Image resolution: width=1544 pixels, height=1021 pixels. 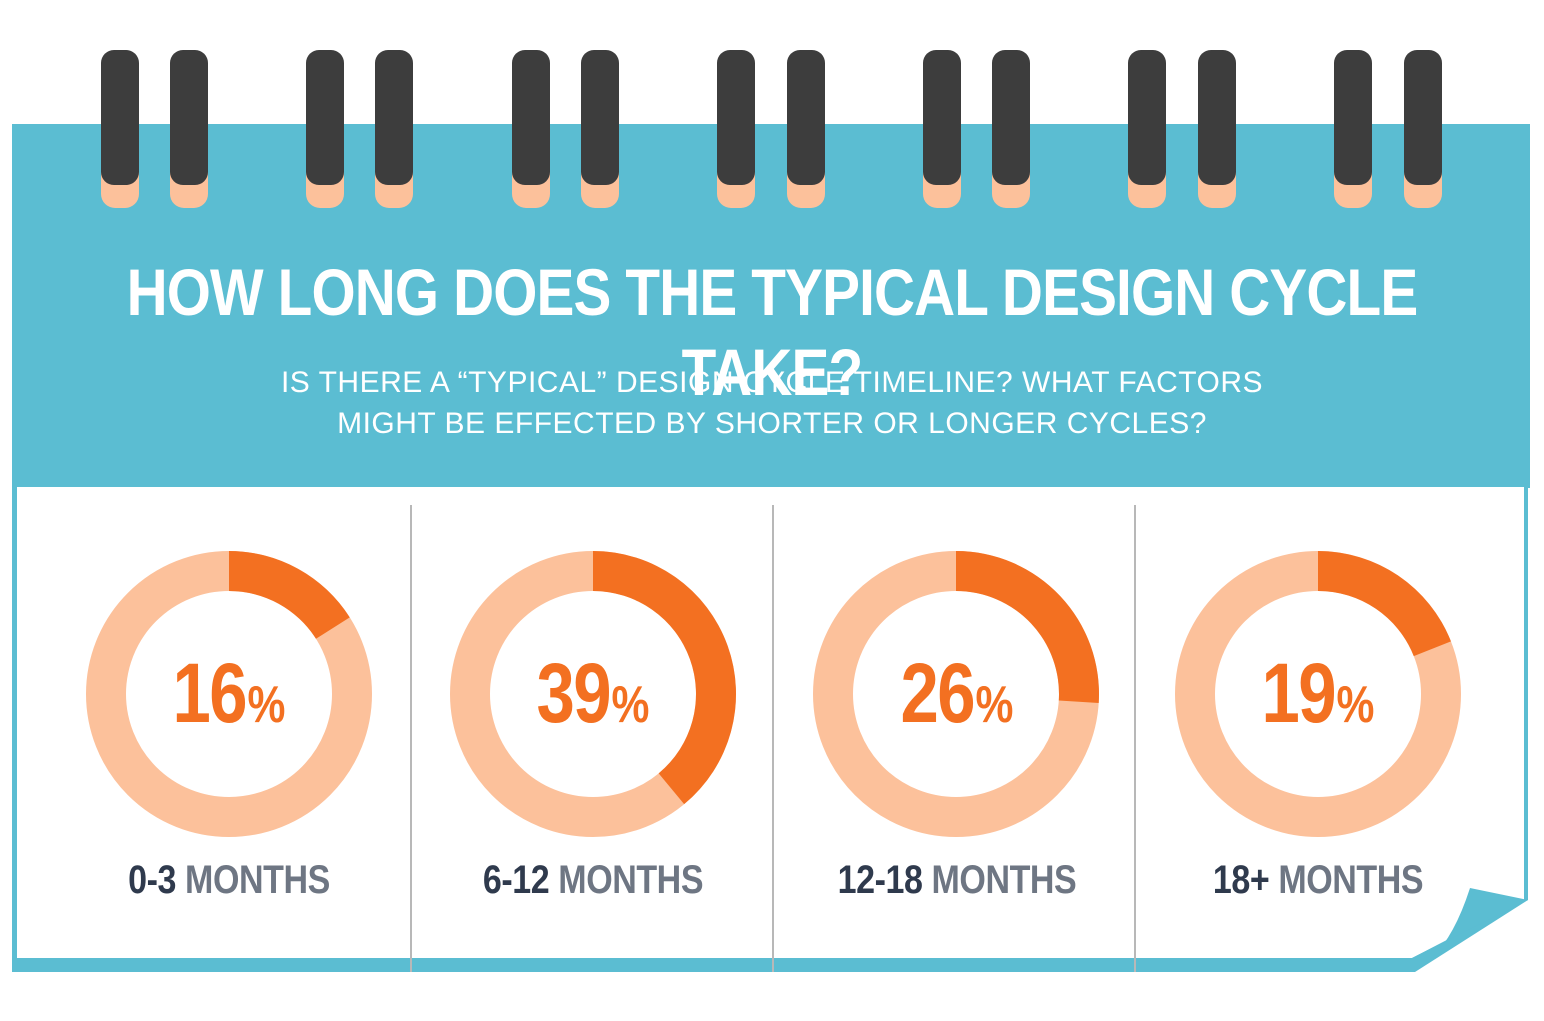 What do you see at coordinates (880, 880) in the screenshot?
I see `range-text: 12-18` at bounding box center [880, 880].